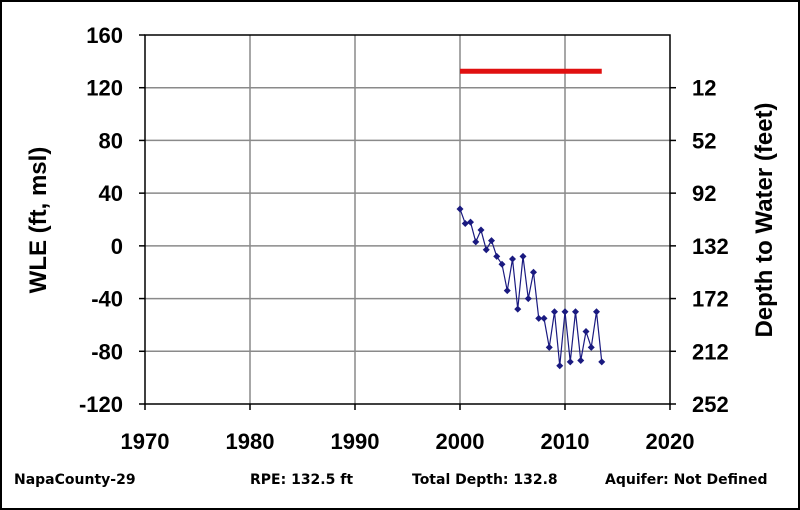 The image size is (800, 510). Describe the element at coordinates (531, 287) in the screenshot. I see `series-line` at that location.